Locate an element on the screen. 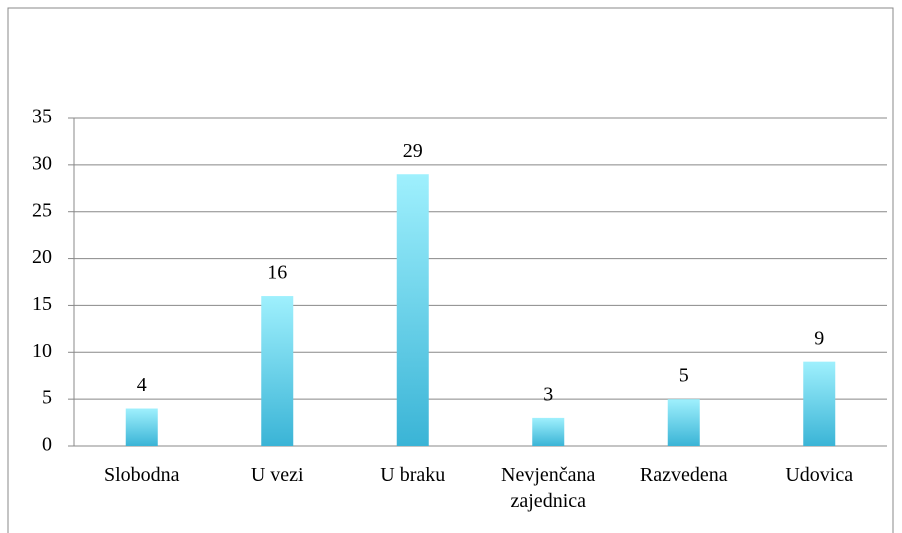  data-label: 29 is located at coordinates (413, 151).